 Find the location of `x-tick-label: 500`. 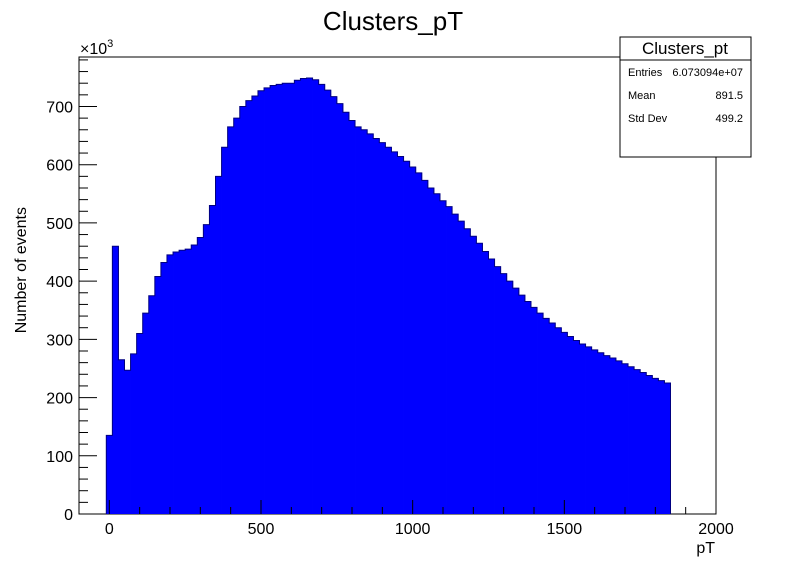

x-tick-label: 500 is located at coordinates (261, 529).